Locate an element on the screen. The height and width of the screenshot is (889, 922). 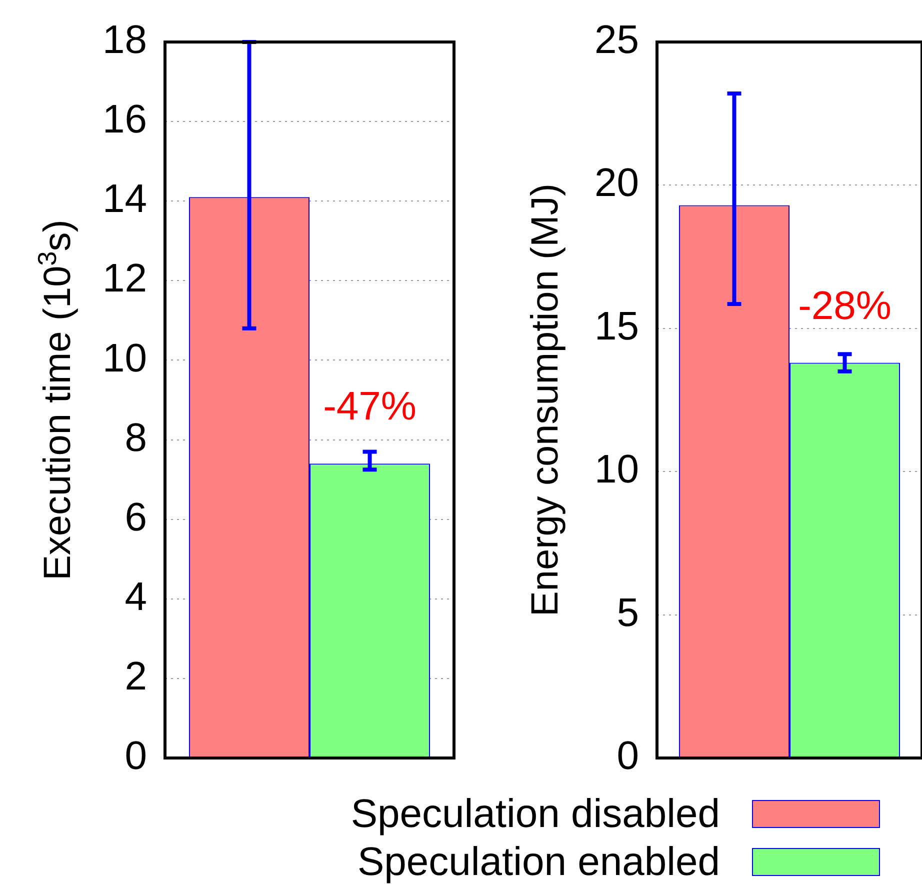
y-tick-label: 12 is located at coordinates (124, 278).